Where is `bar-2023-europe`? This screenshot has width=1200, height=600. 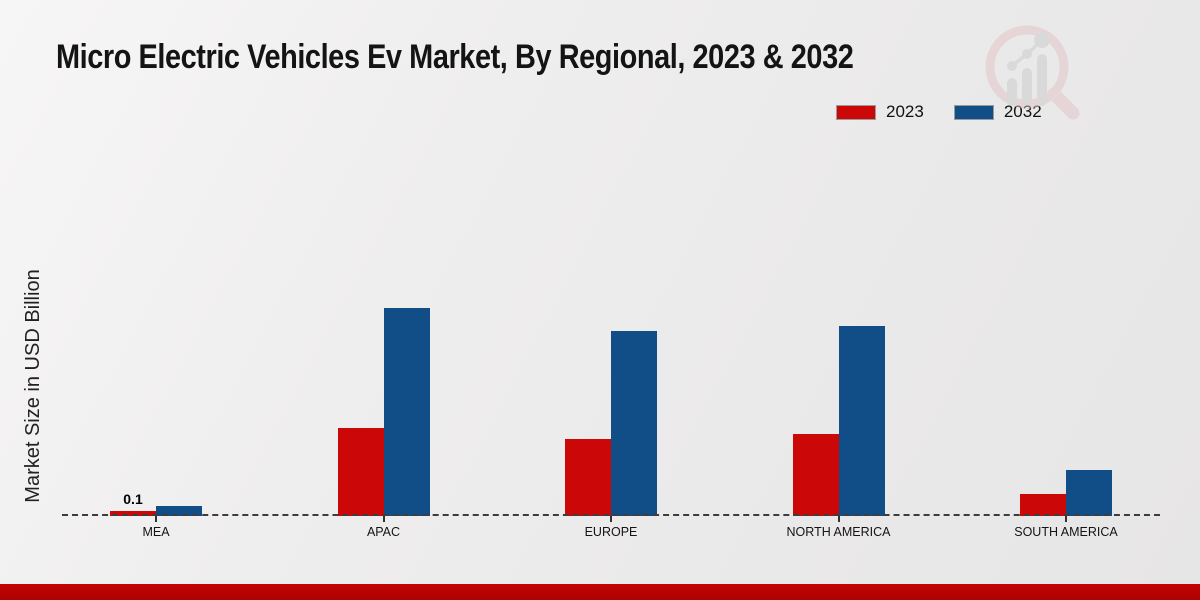 bar-2023-europe is located at coordinates (588, 477).